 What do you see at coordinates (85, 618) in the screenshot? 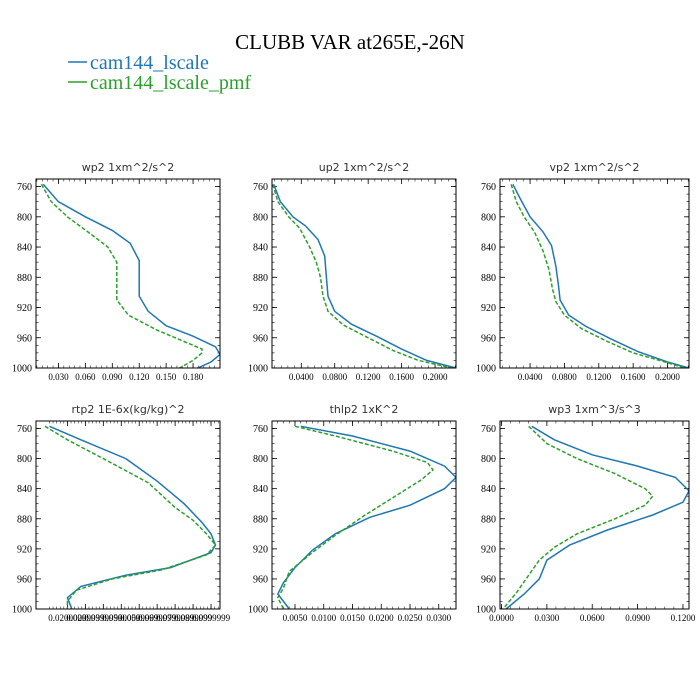
I see `x-tick-label: 0.0299999` at bounding box center [85, 618].